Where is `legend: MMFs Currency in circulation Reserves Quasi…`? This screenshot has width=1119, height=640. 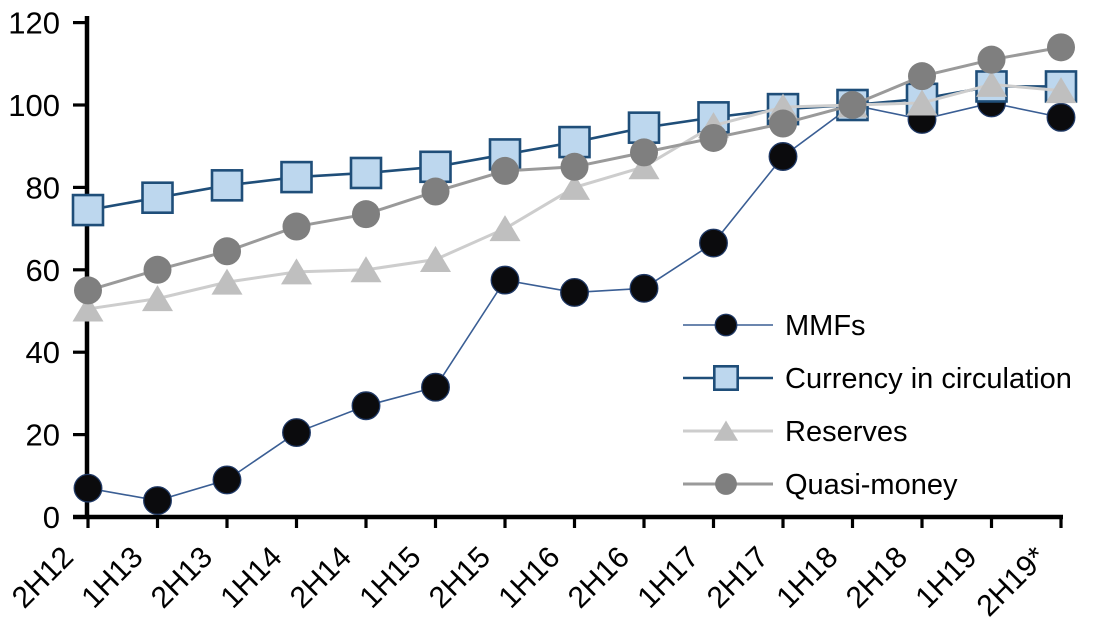
legend: MMFs Currency in circulation Reserves Quasi… is located at coordinates (877, 405).